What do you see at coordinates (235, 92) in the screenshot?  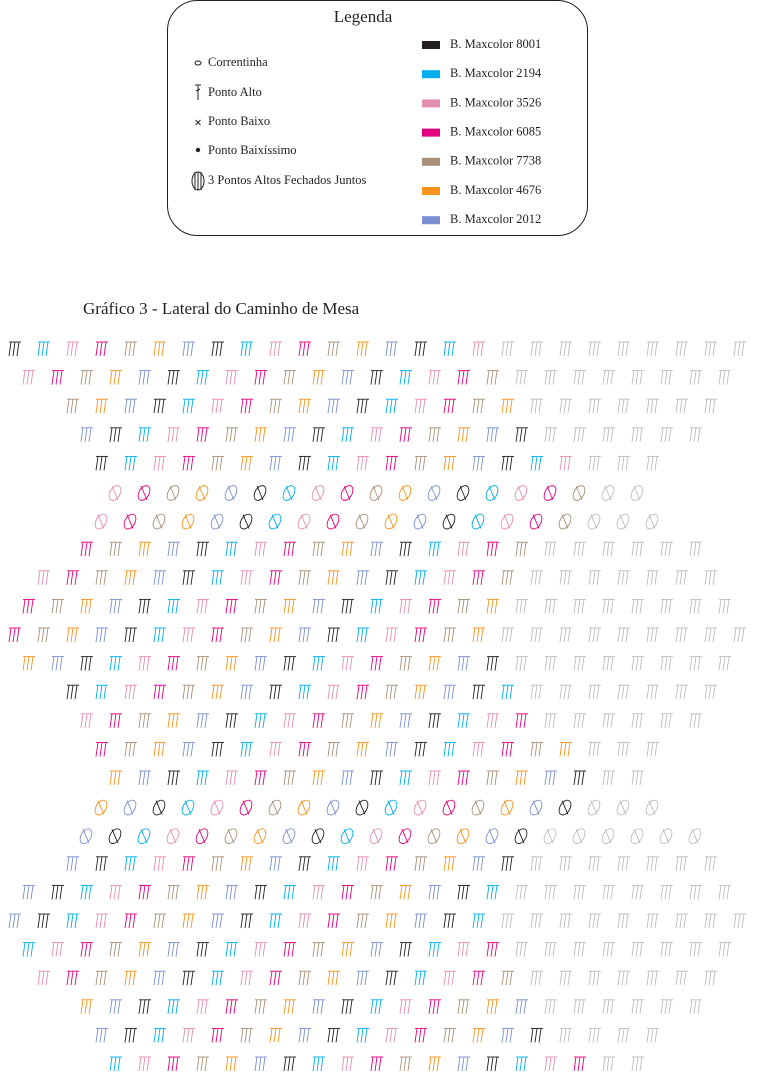 I see `stitch-label: Ponto Alto` at bounding box center [235, 92].